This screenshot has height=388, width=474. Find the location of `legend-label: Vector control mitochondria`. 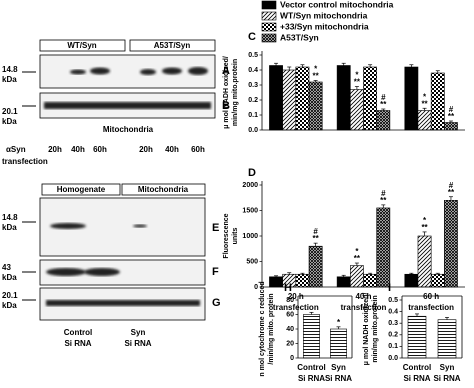

legend-label: Vector control mitochondria is located at coordinates (337, 4).